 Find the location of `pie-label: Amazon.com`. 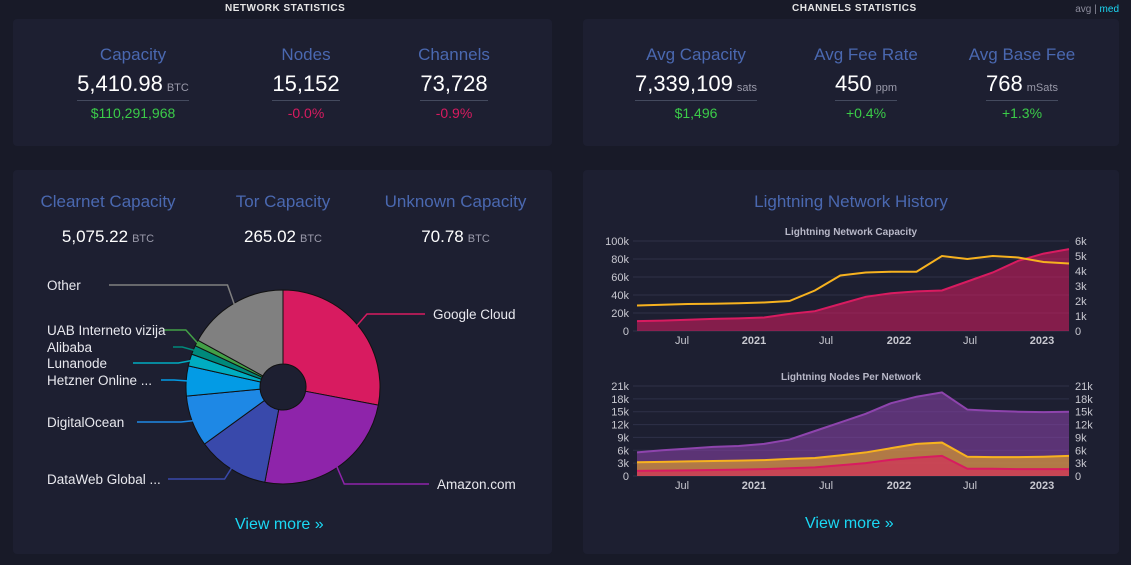

pie-label: Amazon.com is located at coordinates (476, 484).